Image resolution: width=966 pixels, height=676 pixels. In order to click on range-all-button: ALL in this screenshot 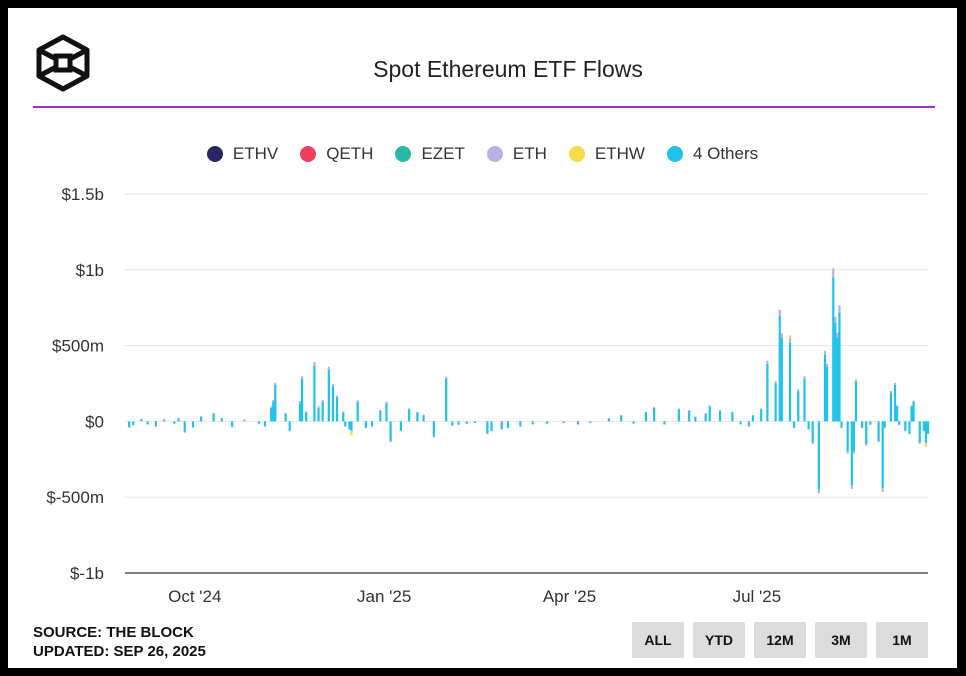, I will do `click(658, 640)`.